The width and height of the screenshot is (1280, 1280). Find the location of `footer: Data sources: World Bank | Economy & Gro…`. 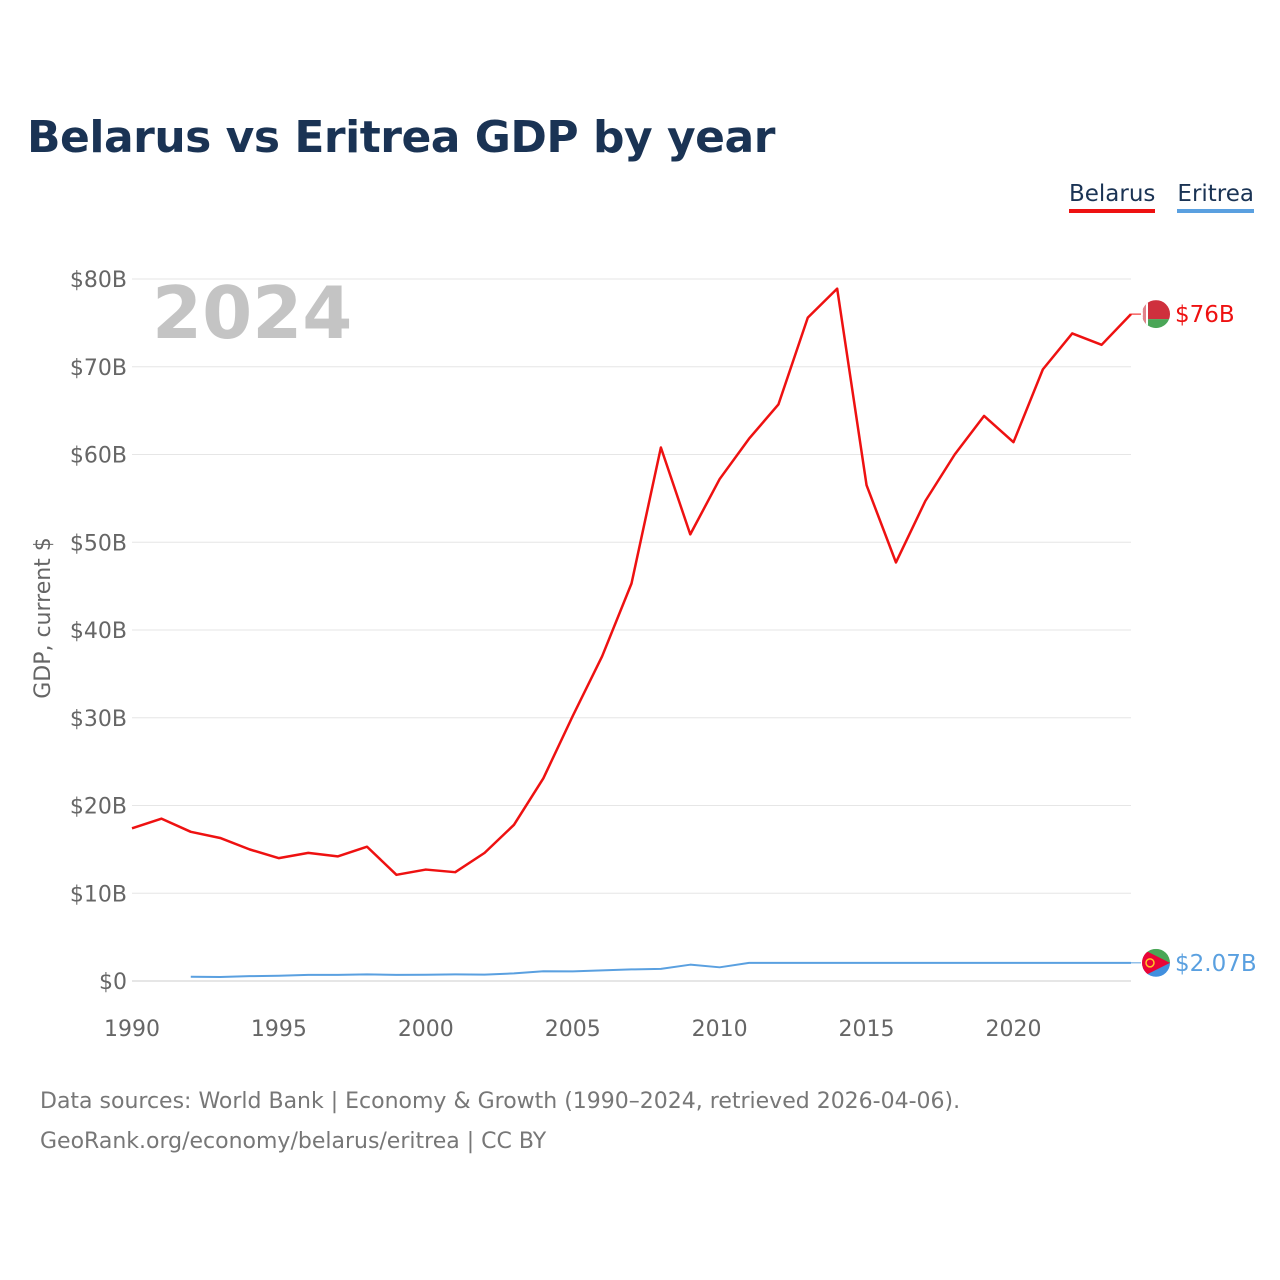

footer: Data sources: World Bank | Economy & Gro… is located at coordinates (500, 1122).